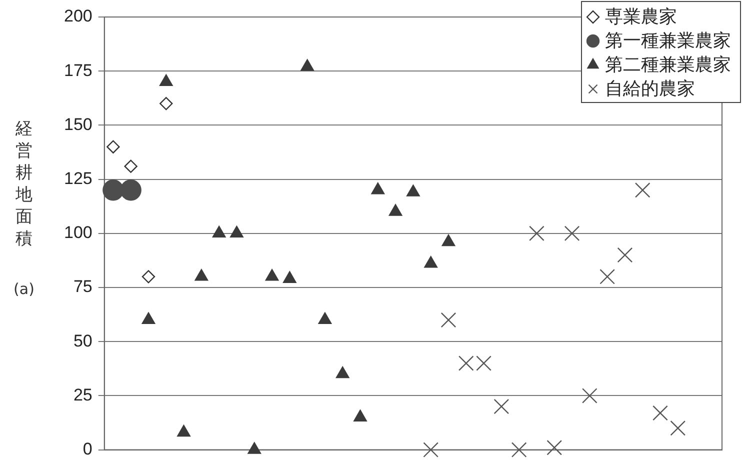  I want to click on y-tick-label: 0, so click(87, 448).